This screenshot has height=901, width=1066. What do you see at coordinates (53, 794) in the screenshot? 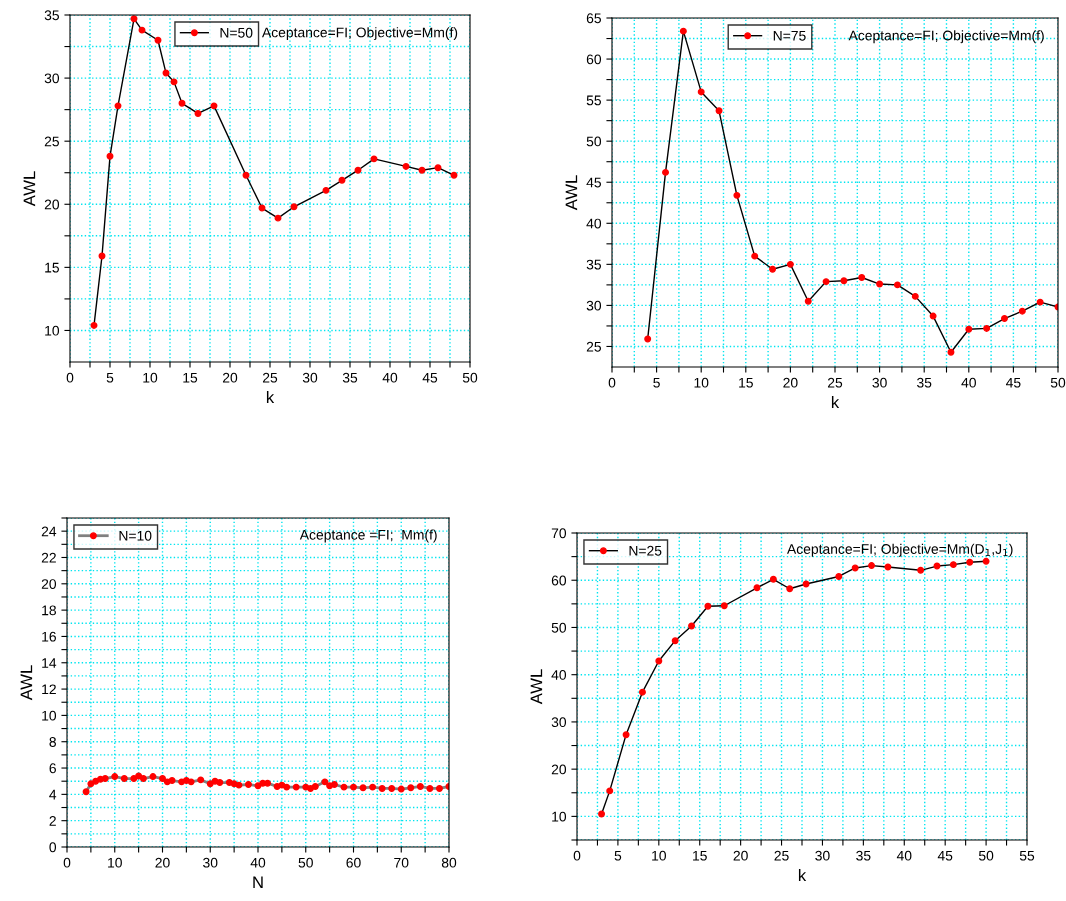
I see `y-tick-label: 4` at bounding box center [53, 794].